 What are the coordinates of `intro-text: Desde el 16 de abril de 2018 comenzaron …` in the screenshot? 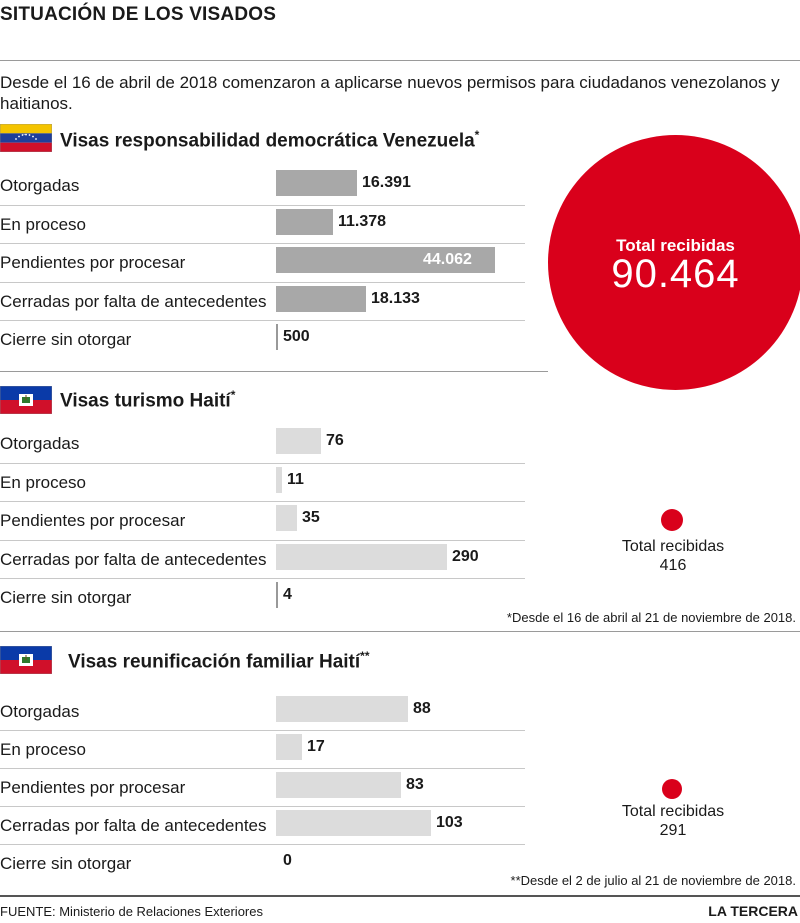 It's located at (390, 93).